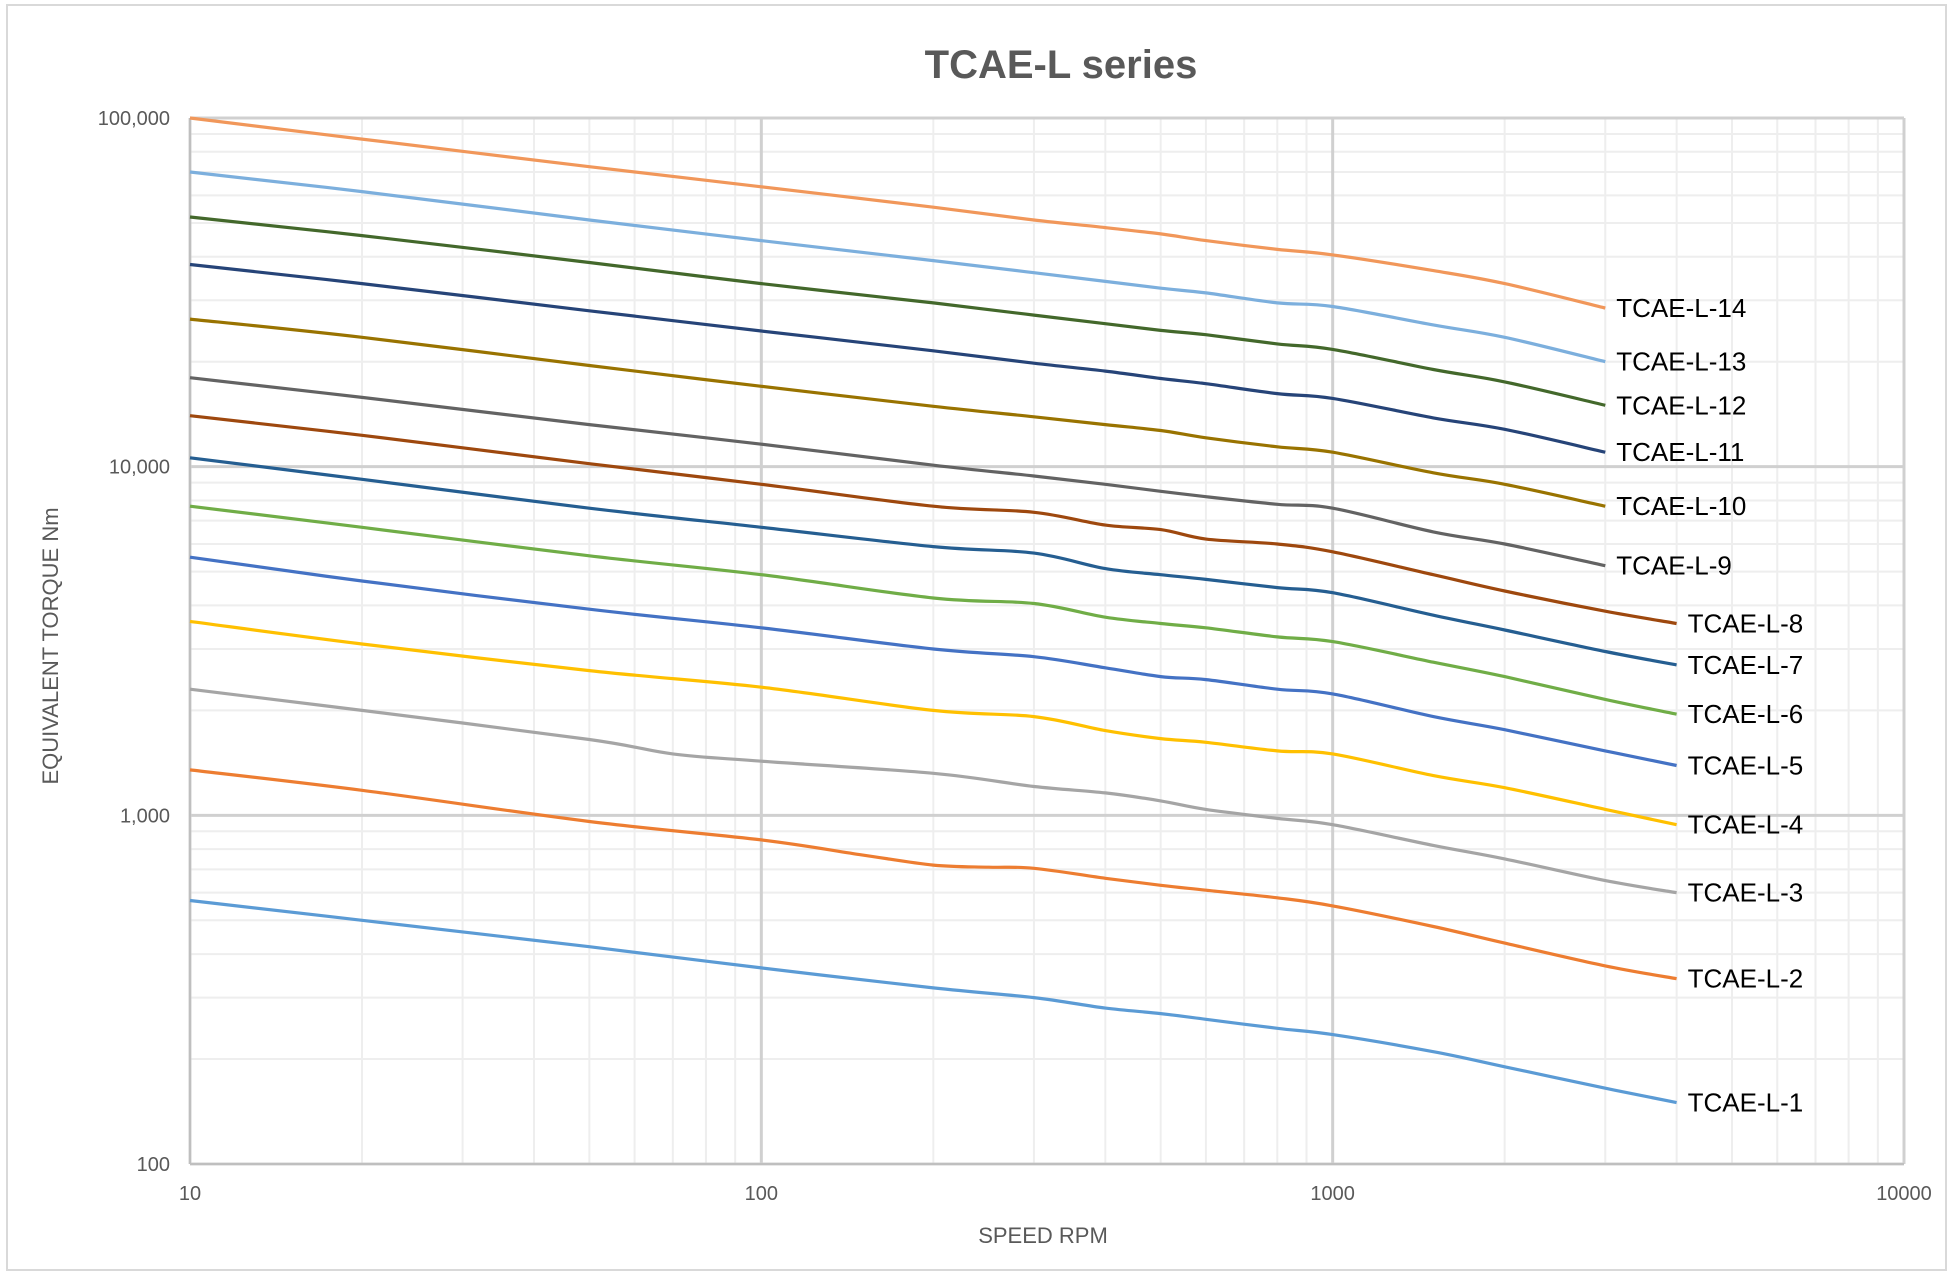 The image size is (1955, 1279). Describe the element at coordinates (1746, 893) in the screenshot. I see `series-label-3: TCAE-L-3` at that location.